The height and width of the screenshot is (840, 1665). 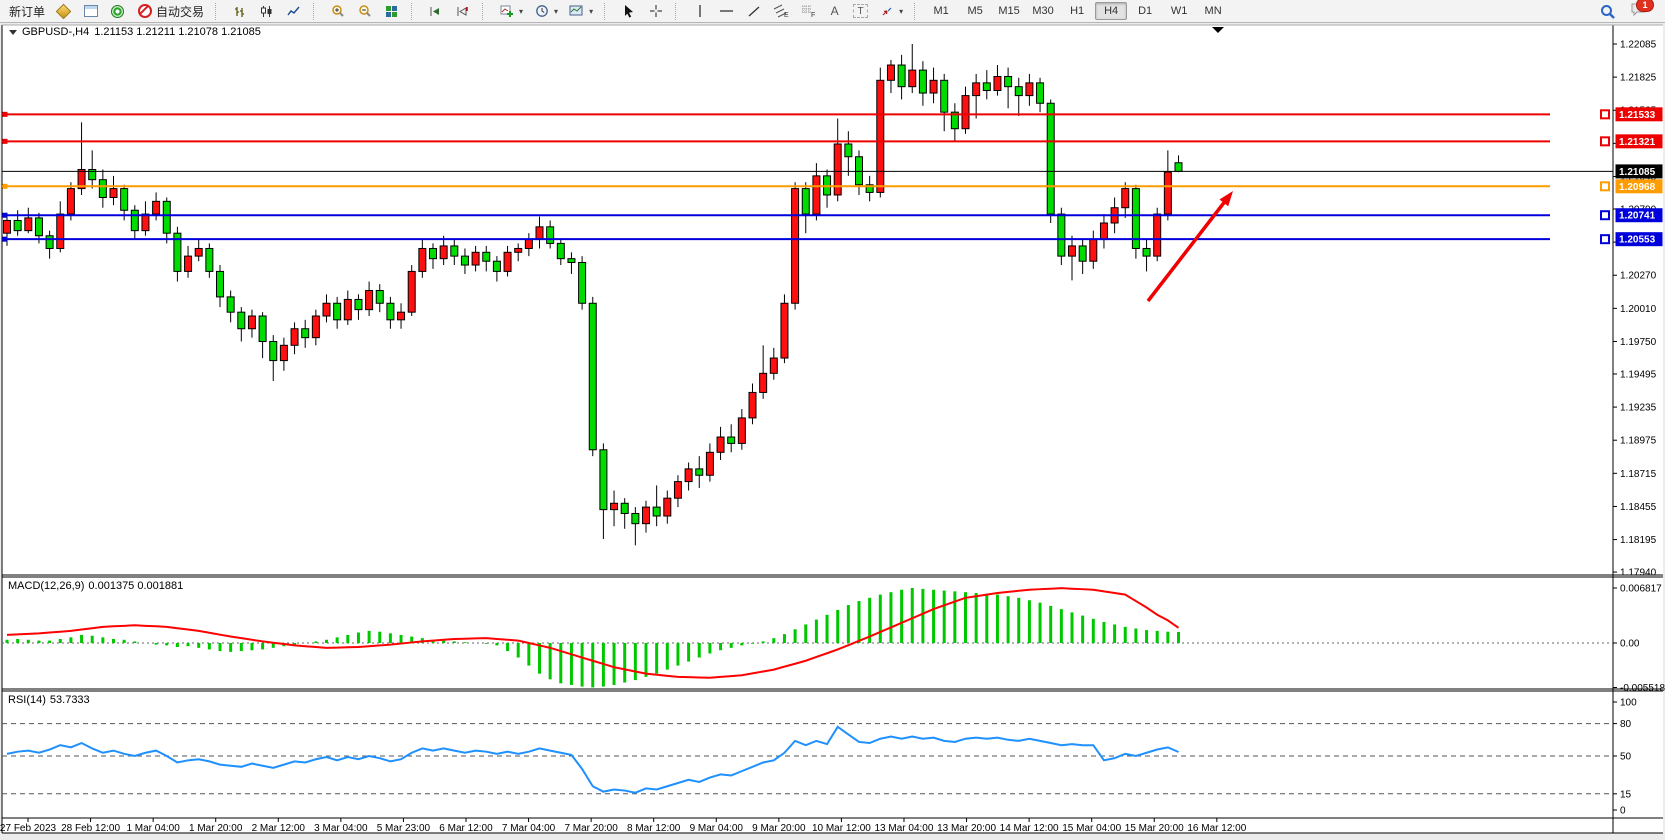 I want to click on timeframe-d1: D1, so click(x=1145, y=11).